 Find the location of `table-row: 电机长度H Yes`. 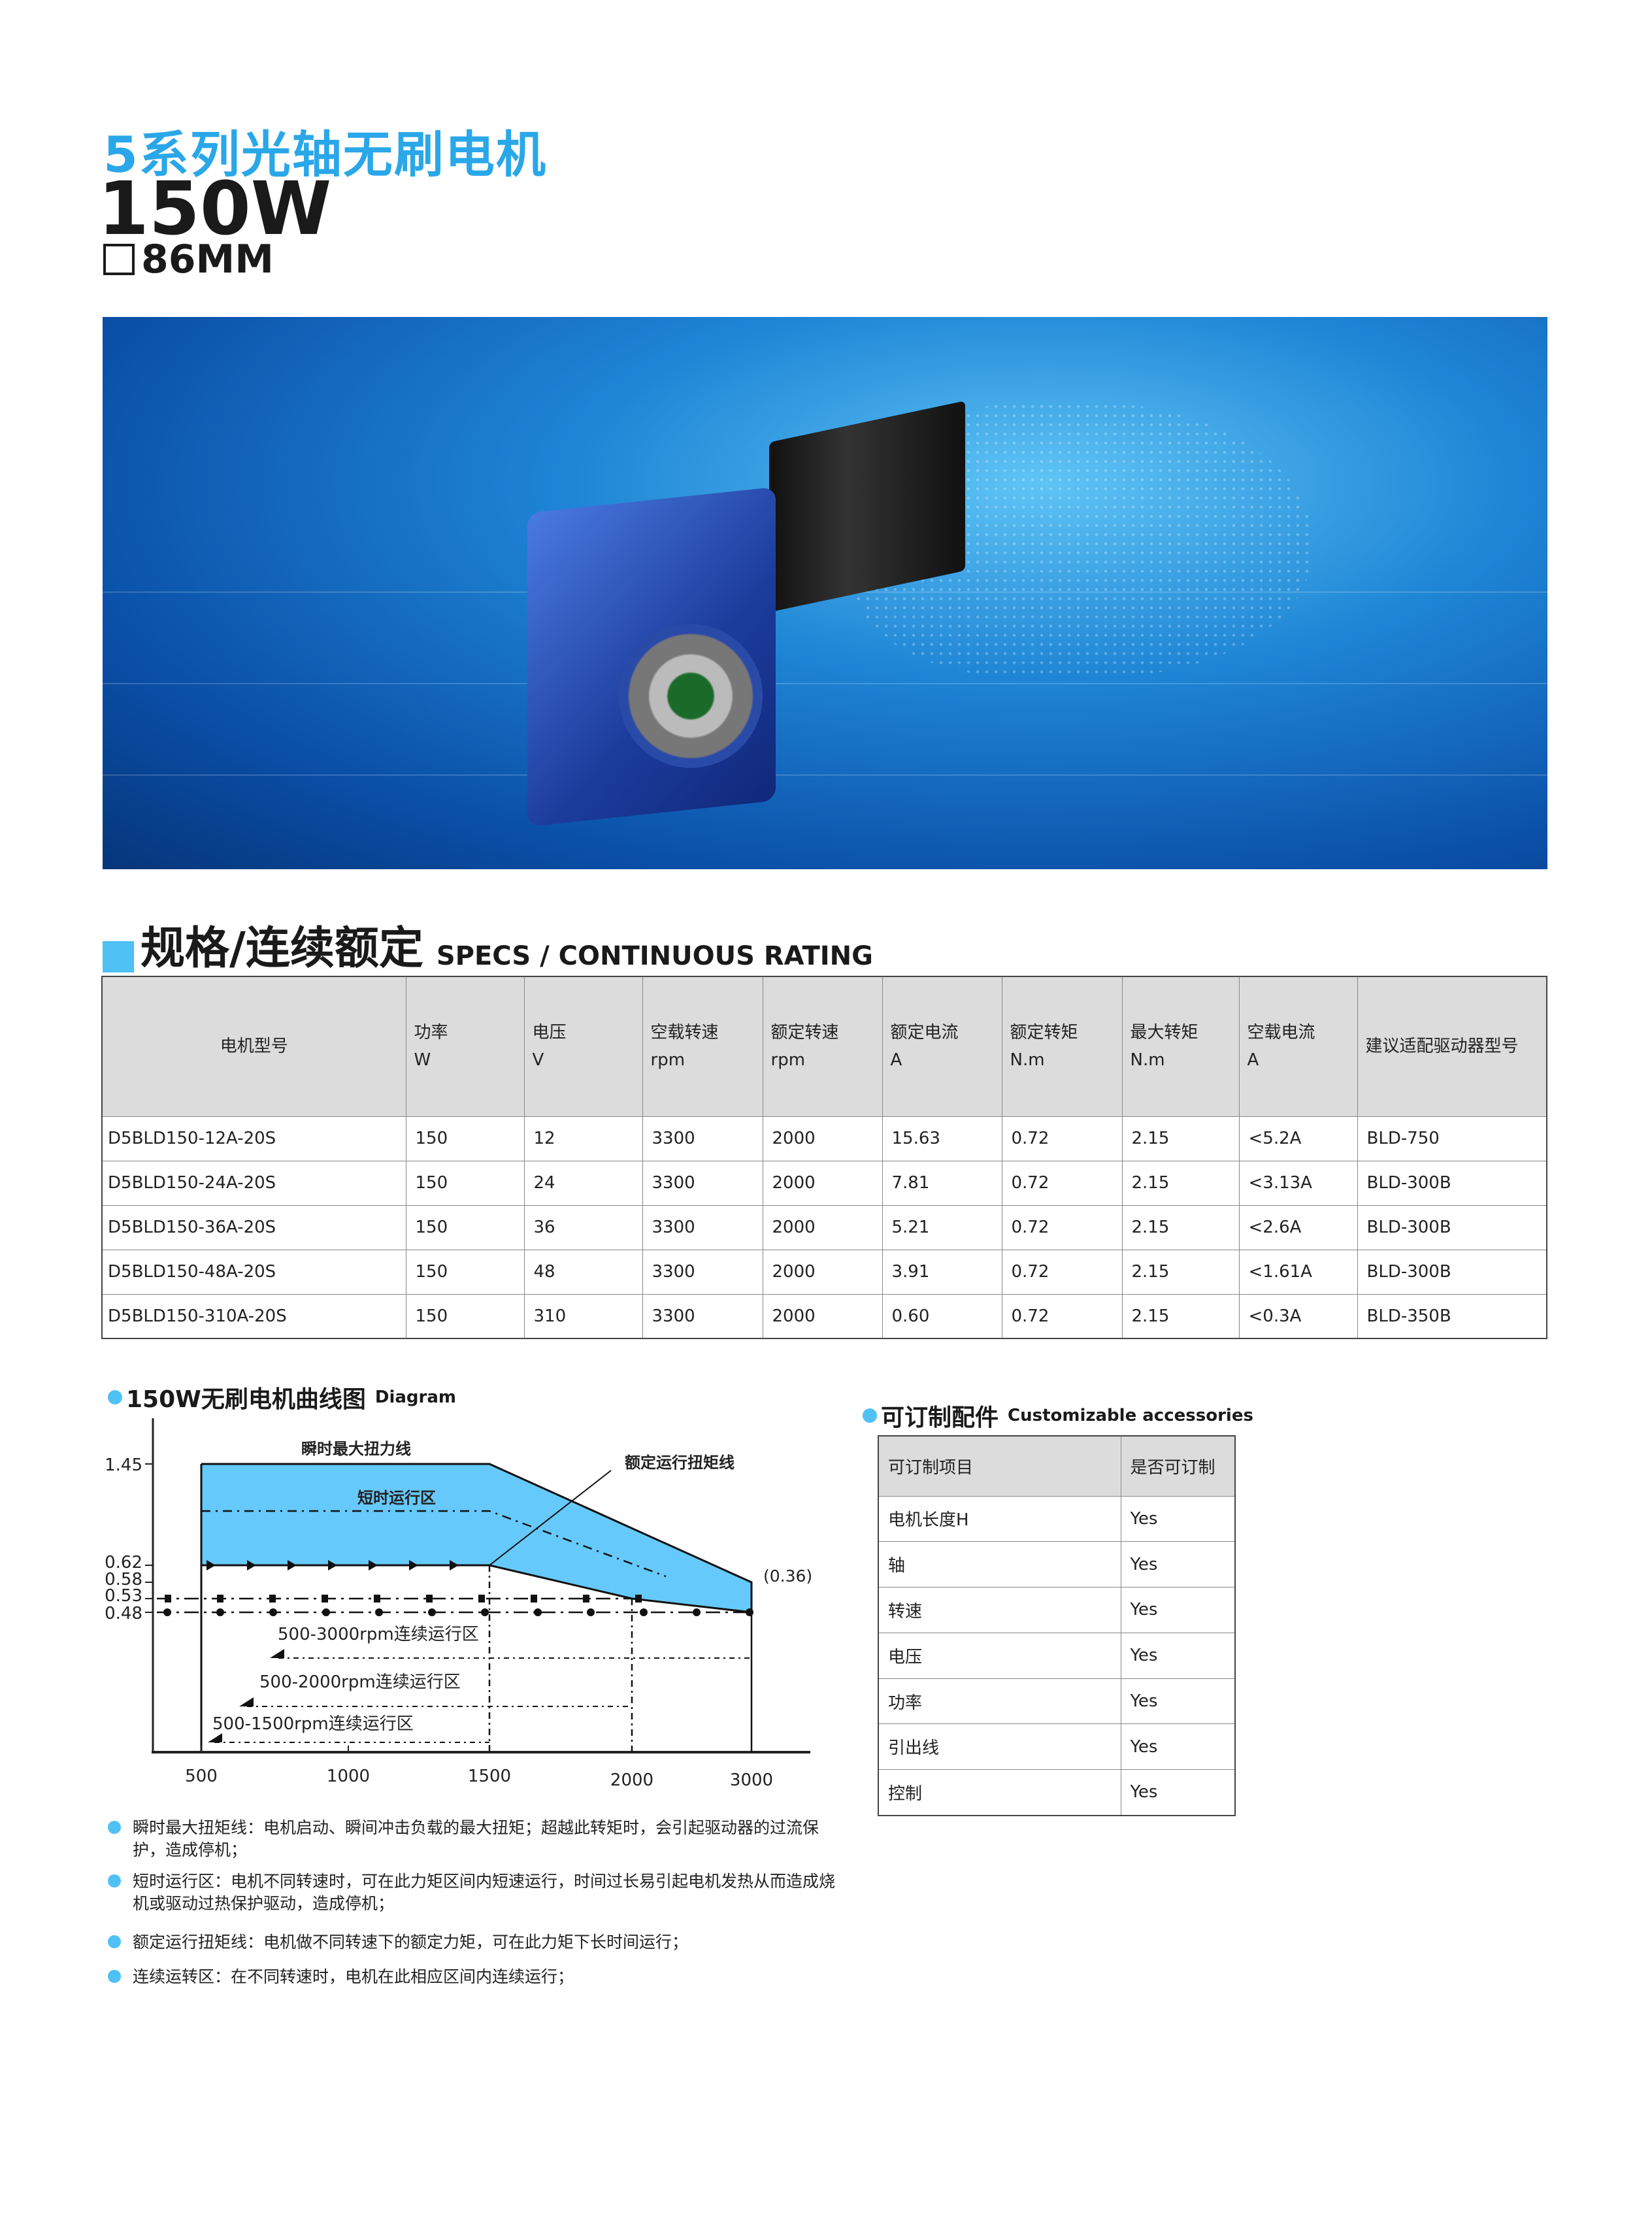

table-row: 电机长度H Yes is located at coordinates (1056, 1518).